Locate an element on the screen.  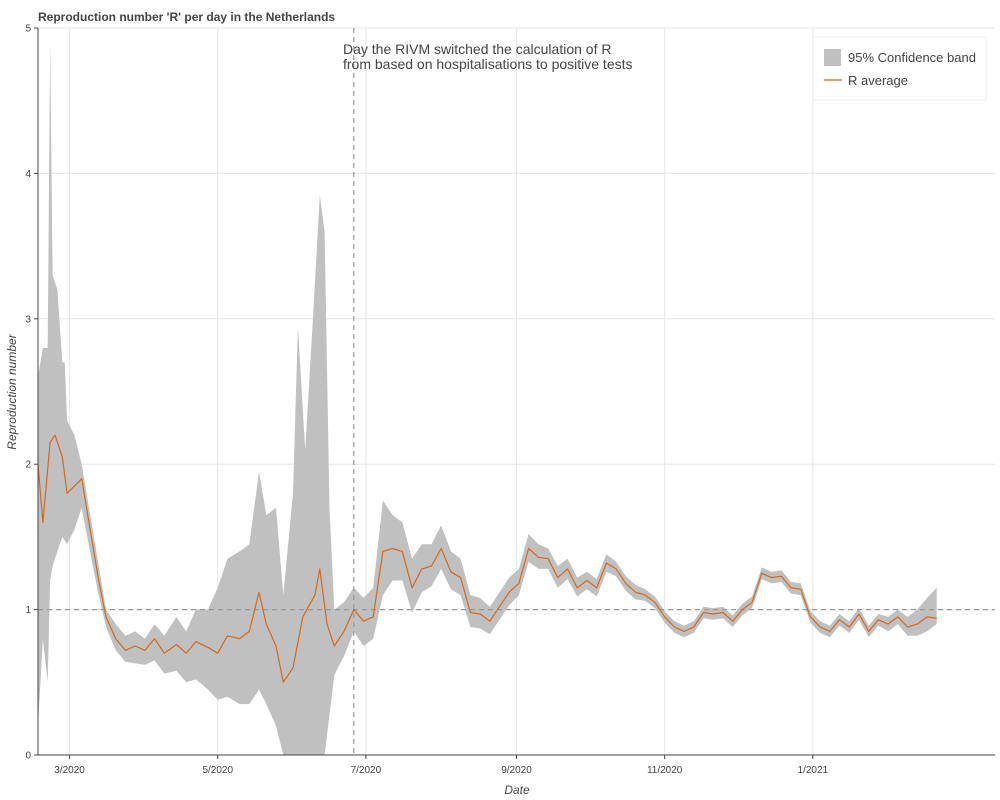
x-tick-label: 11/2020 is located at coordinates (665, 770).